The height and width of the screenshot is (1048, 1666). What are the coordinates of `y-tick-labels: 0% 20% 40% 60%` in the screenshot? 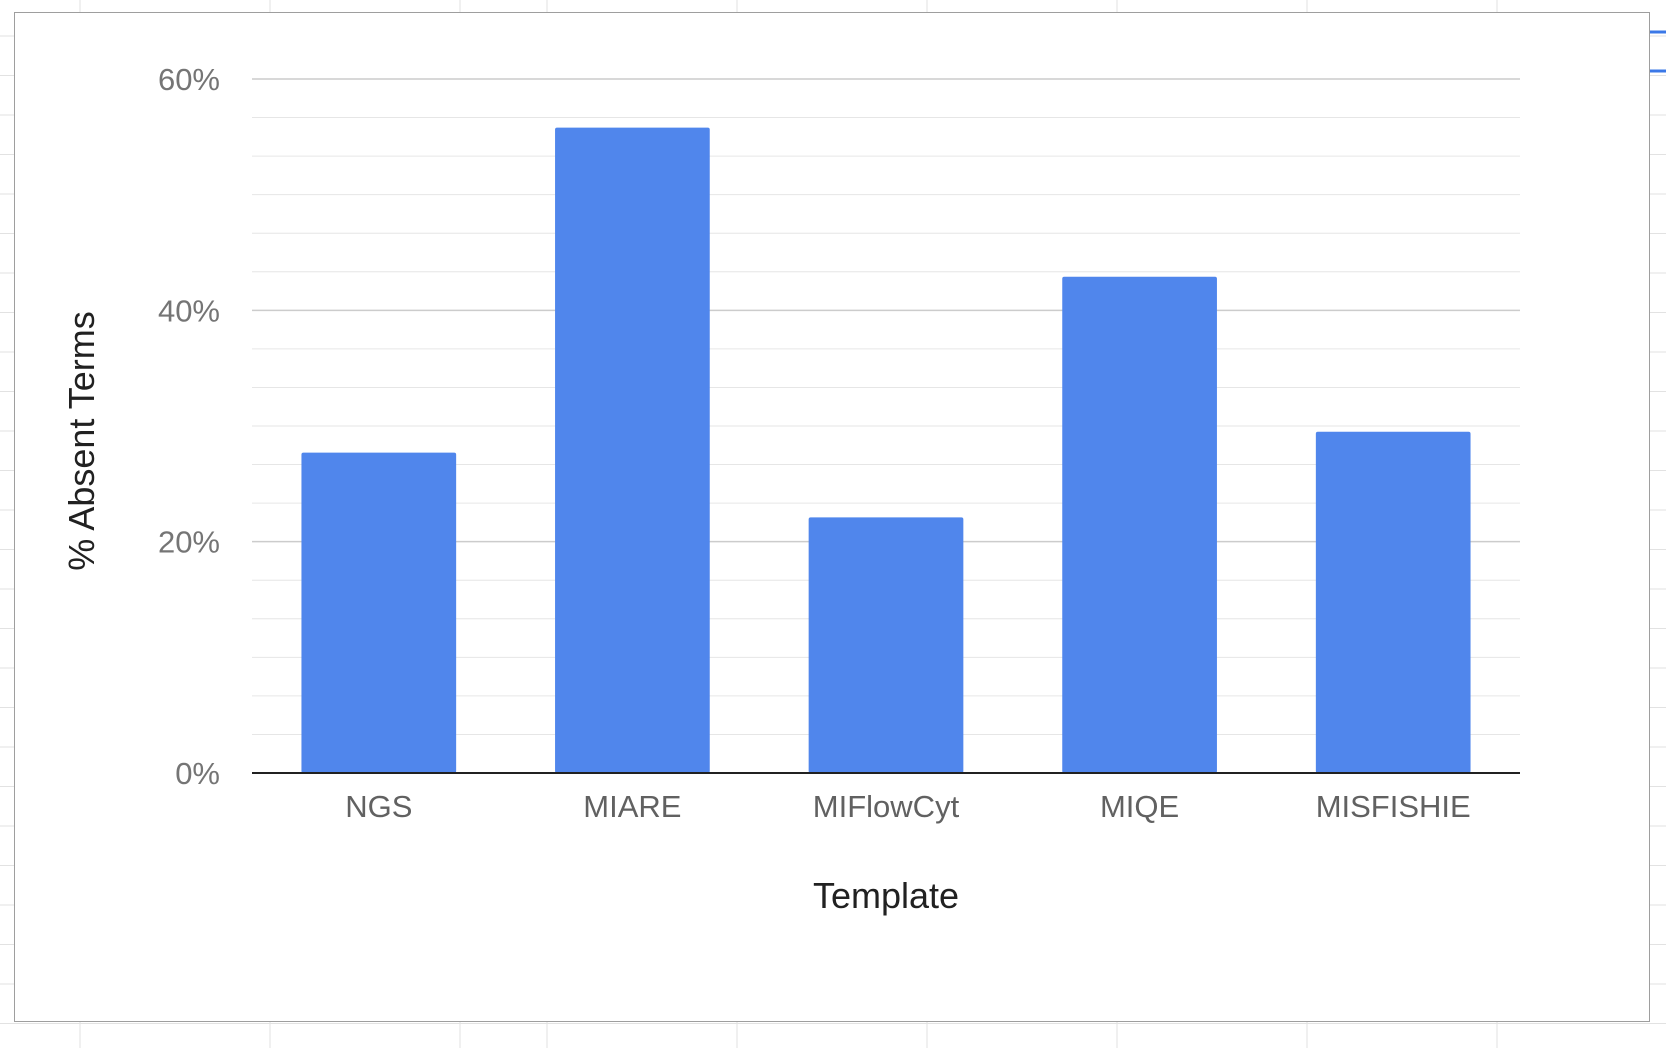 It's located at (189, 426).